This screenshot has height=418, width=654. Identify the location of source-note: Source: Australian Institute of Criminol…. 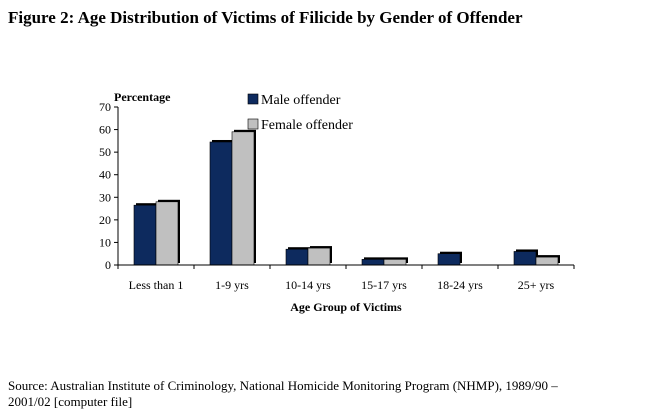
(328, 394).